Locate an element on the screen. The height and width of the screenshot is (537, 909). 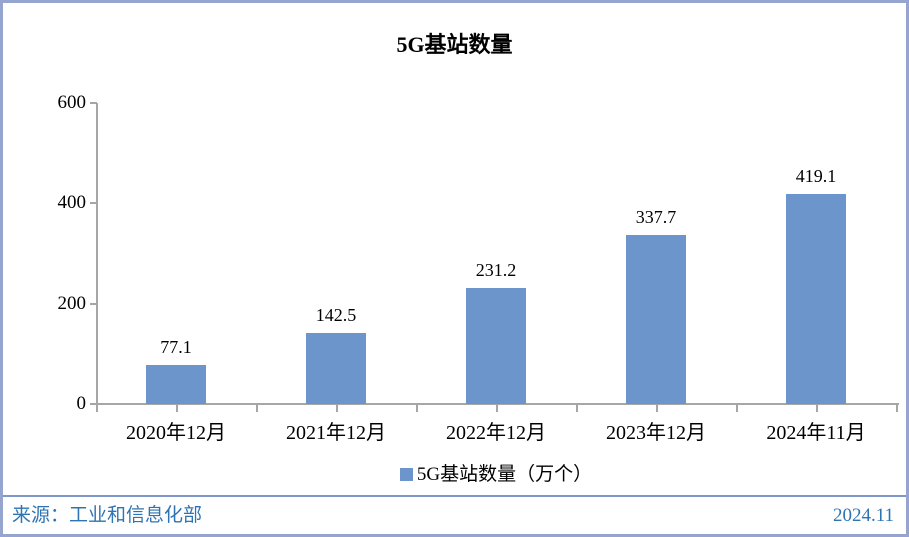
bar-2024年11月 is located at coordinates (816, 298).